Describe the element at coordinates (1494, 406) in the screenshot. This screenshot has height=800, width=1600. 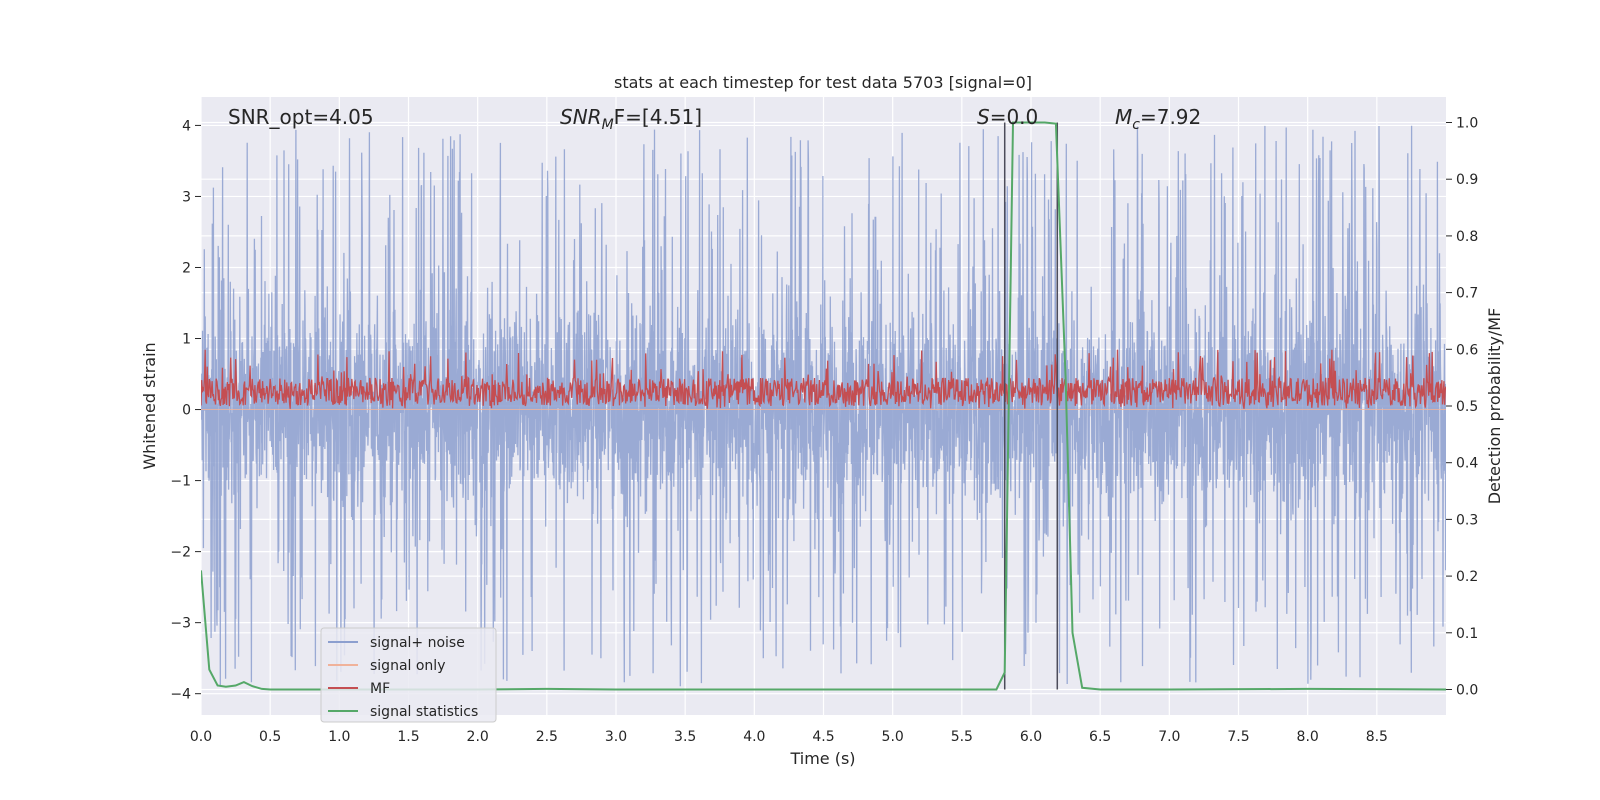
I see `y2-axis-label: Detection probability/MF` at that location.